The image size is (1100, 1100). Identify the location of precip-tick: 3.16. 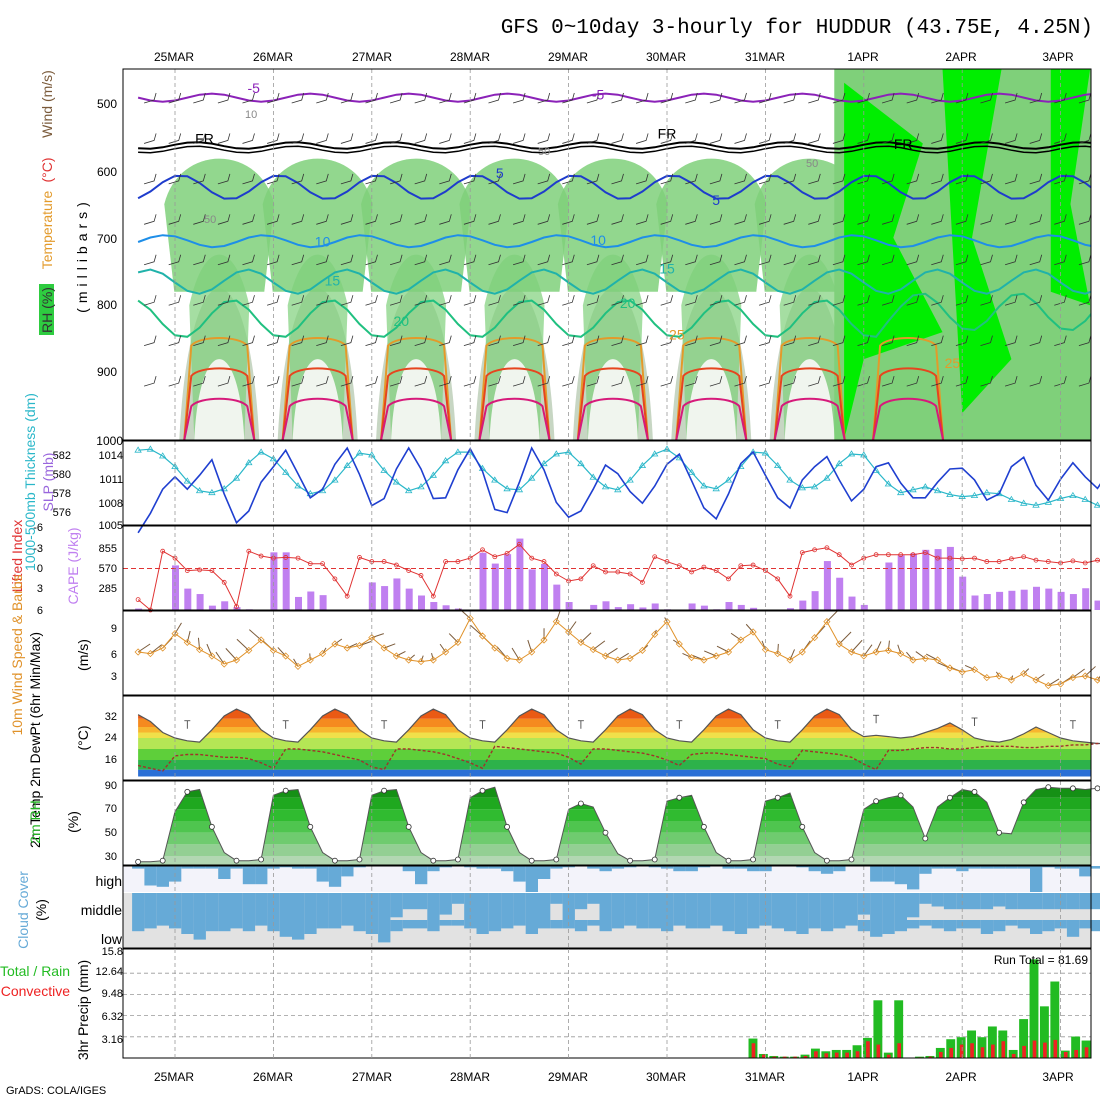
(112, 1040).